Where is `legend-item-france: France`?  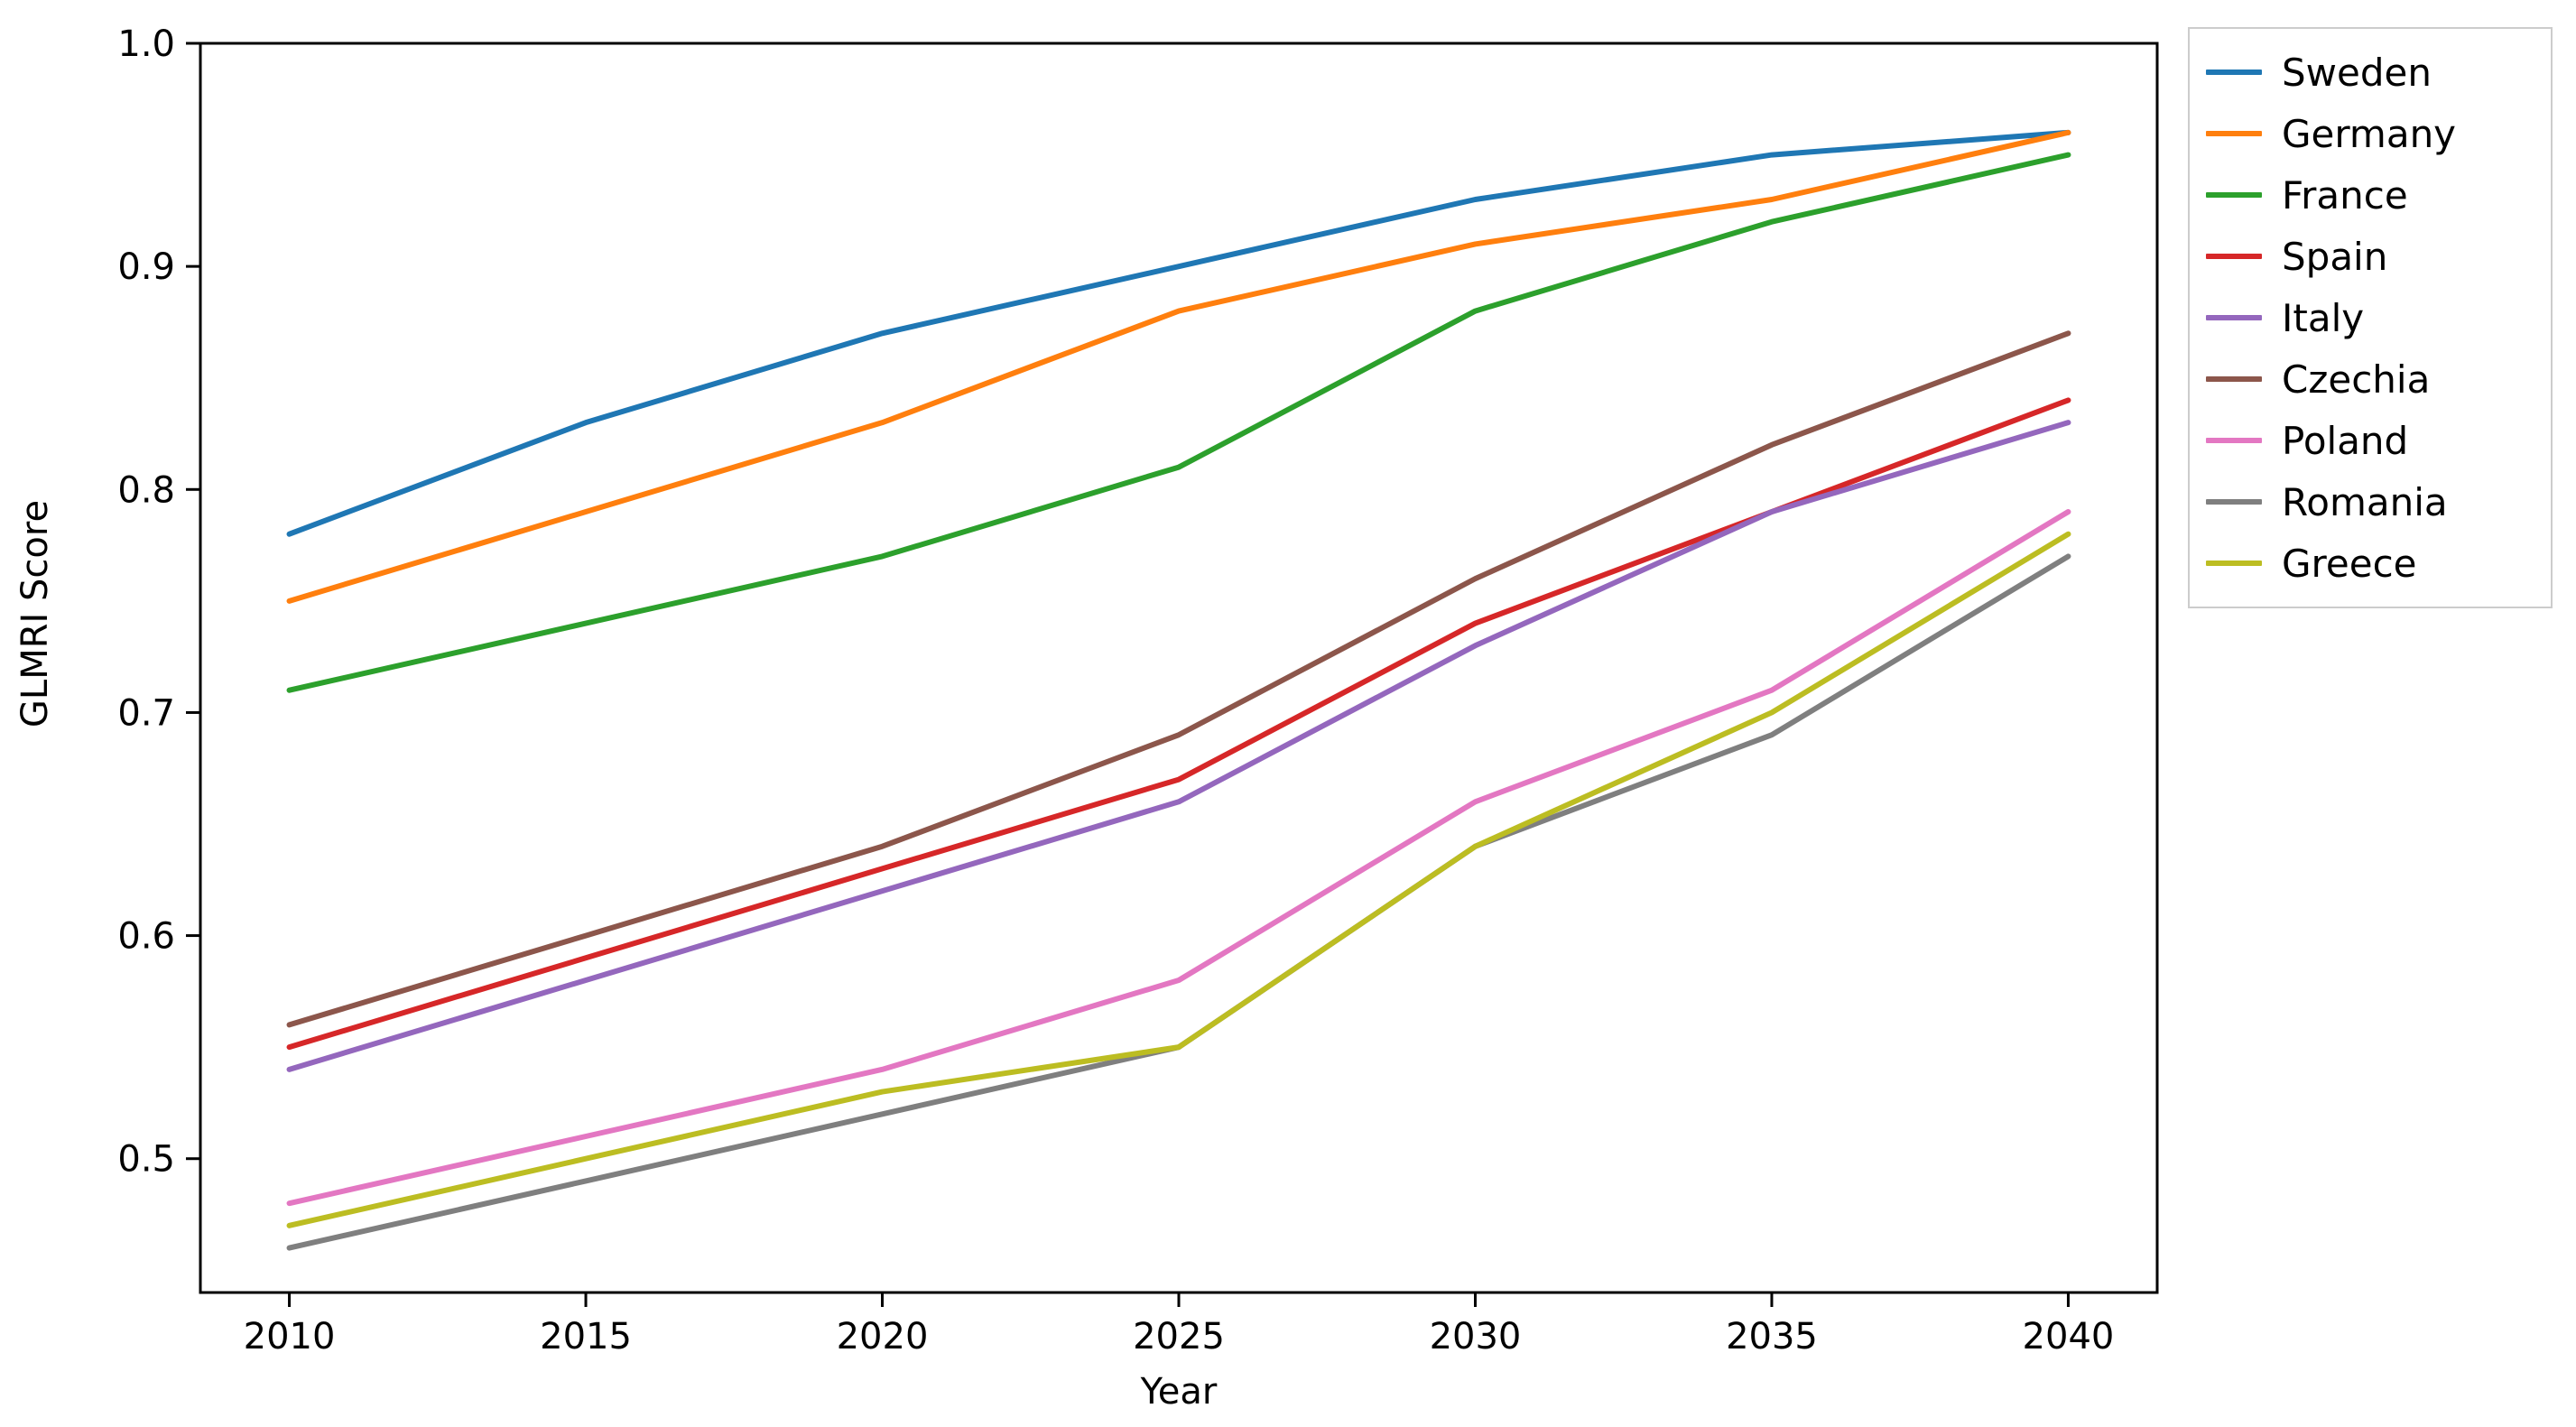 legend-item-france: France is located at coordinates (2370, 195).